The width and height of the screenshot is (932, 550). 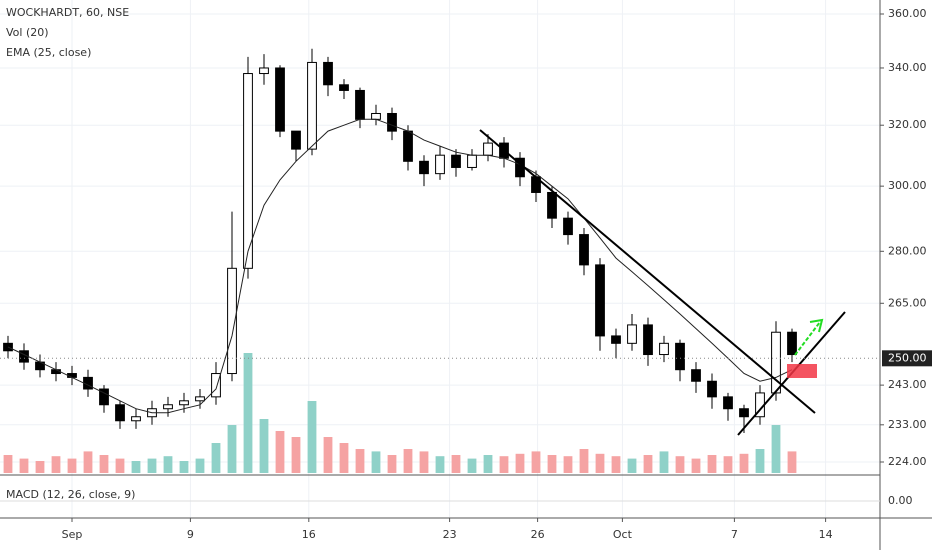 I want to click on y-tick-label: 340.00, so click(x=907, y=67).